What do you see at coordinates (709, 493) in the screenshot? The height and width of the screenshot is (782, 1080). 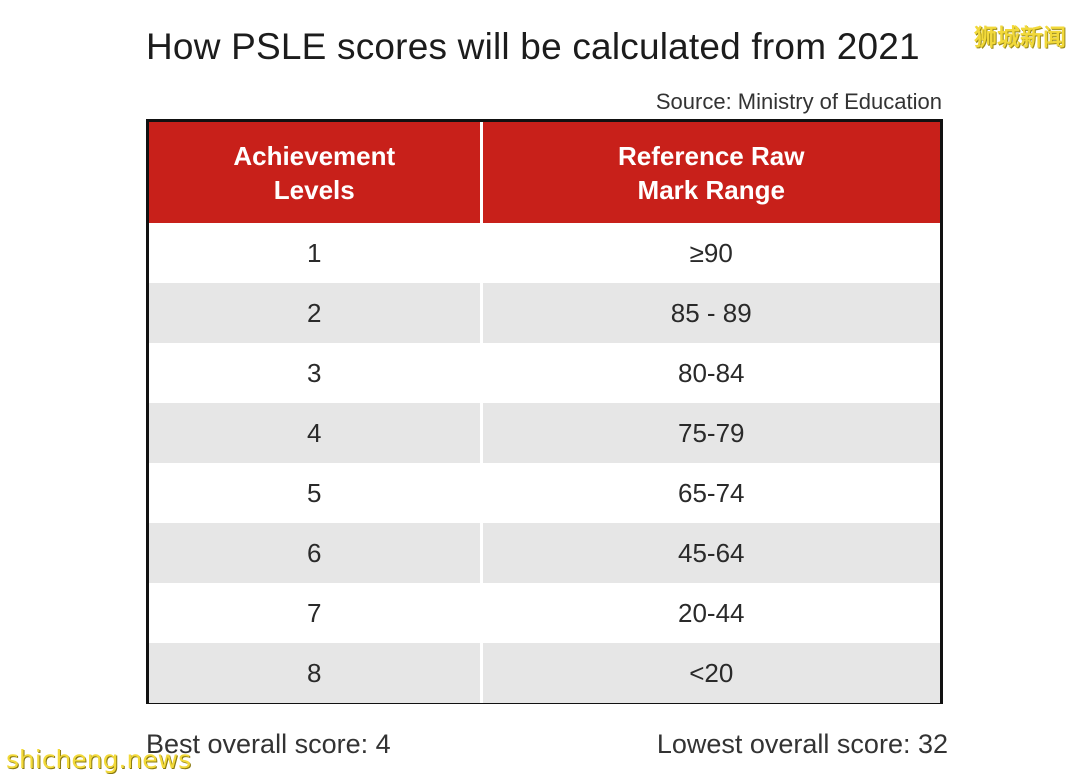 I see `range-cell: 65-74` at bounding box center [709, 493].